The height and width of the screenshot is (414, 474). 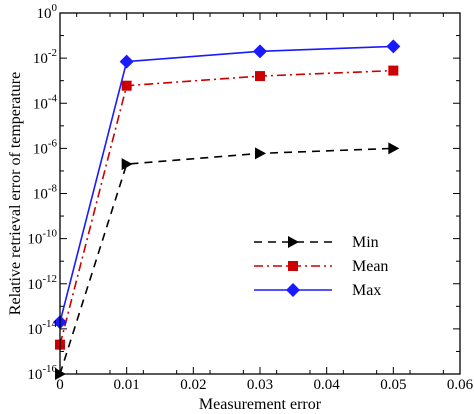 What do you see at coordinates (370, 266) in the screenshot?
I see `legend-label-mean: Mean` at bounding box center [370, 266].